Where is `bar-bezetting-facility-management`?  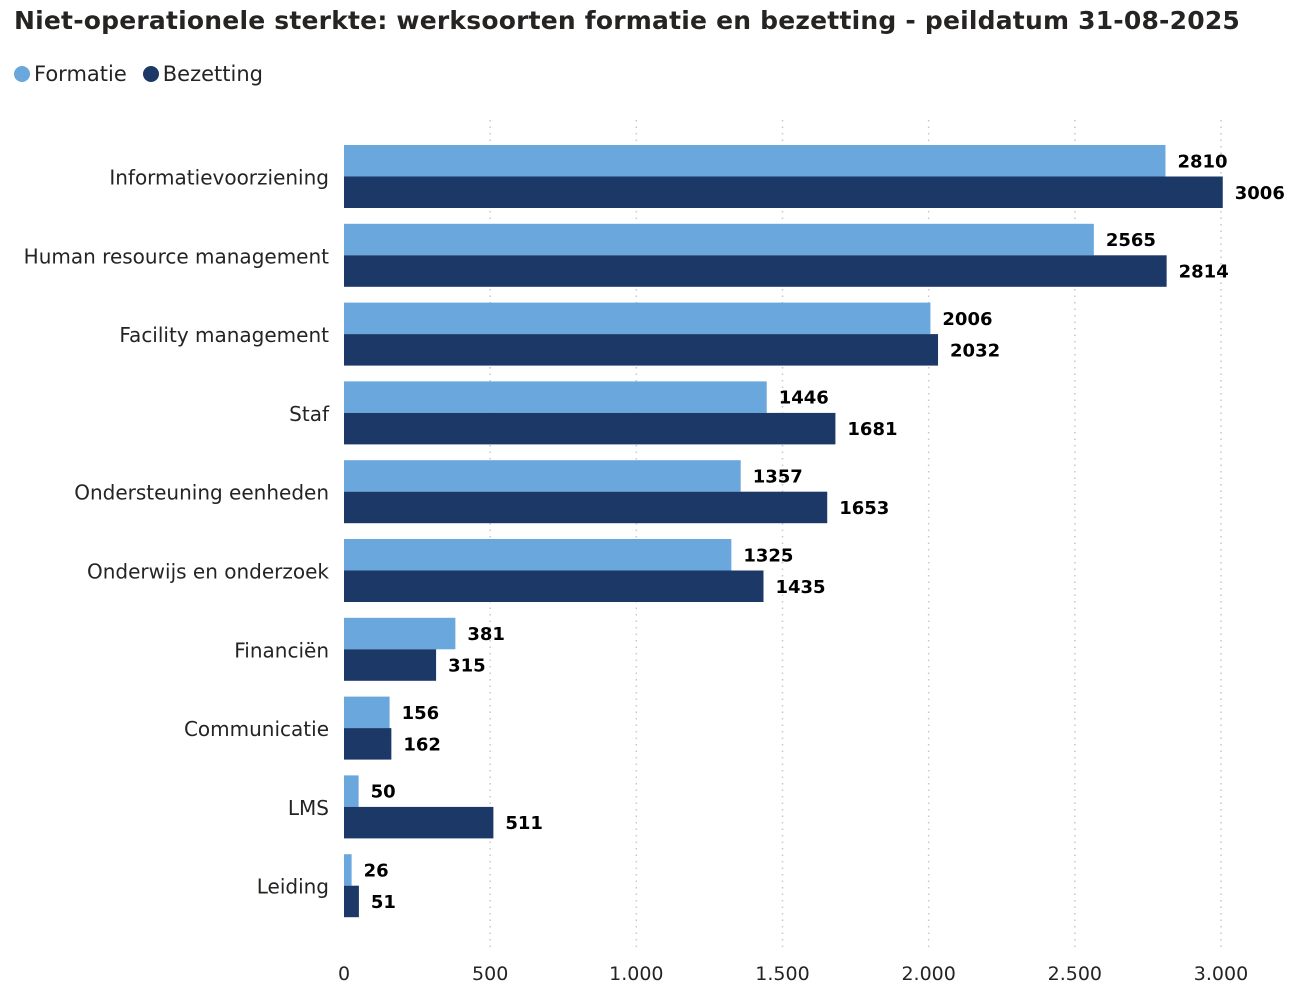
bar-bezetting-facility-management is located at coordinates (641, 350).